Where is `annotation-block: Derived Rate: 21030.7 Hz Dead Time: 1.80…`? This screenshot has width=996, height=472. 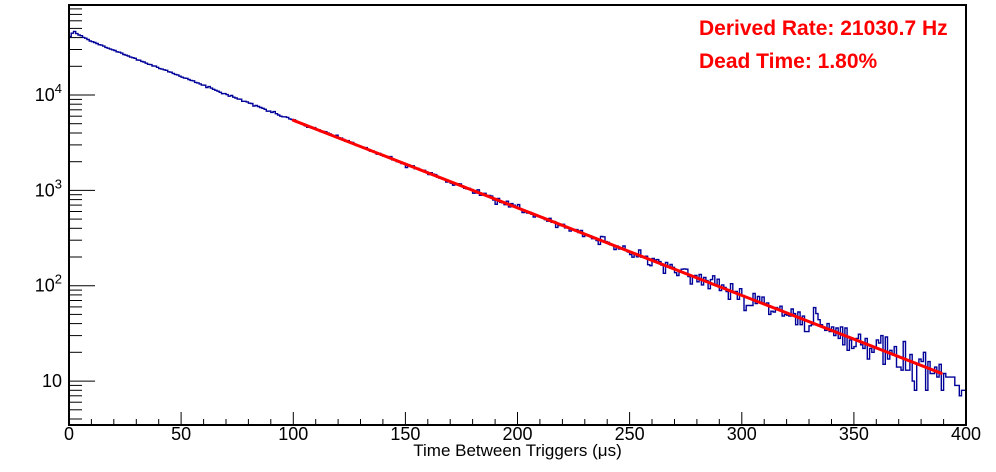 annotation-block: Derived Rate: 21030.7 Hz Dead Time: 1.80… is located at coordinates (823, 45).